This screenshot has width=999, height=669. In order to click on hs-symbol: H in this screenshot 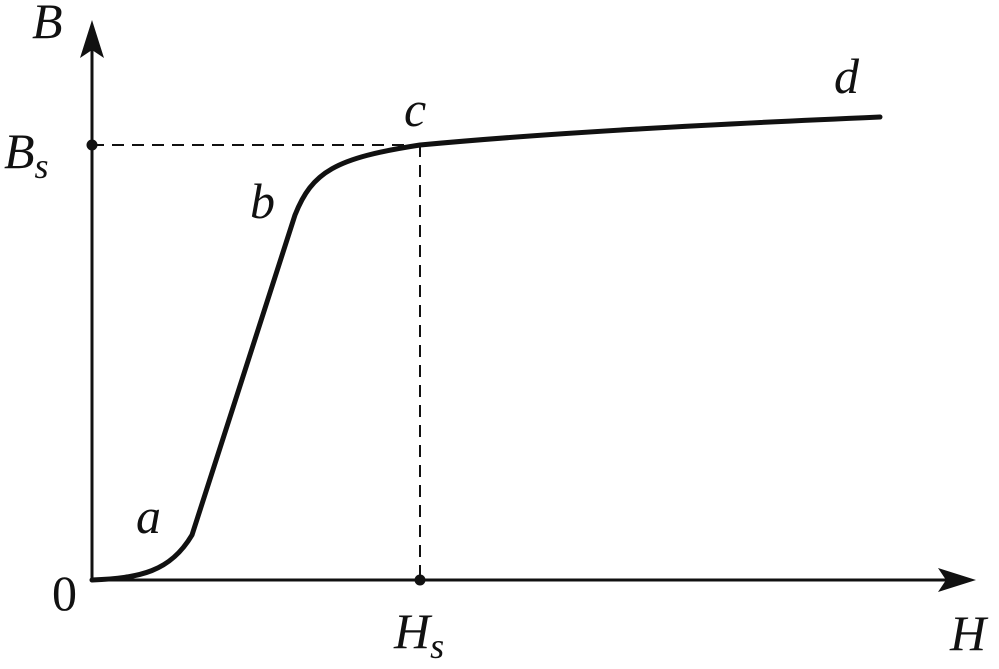, I will do `click(413, 631)`.